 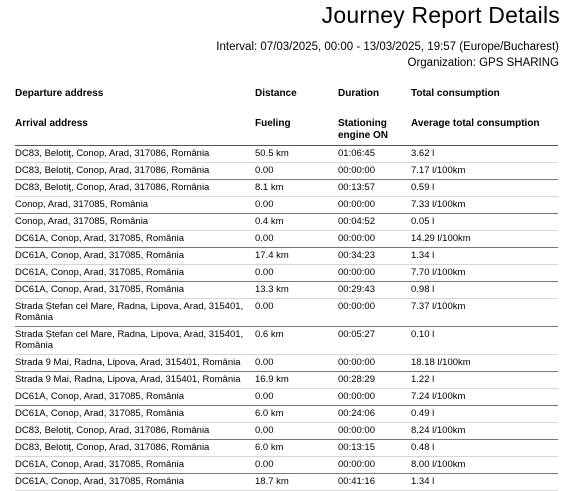 What do you see at coordinates (237, 47) in the screenshot?
I see `interval-label: Interval:` at bounding box center [237, 47].